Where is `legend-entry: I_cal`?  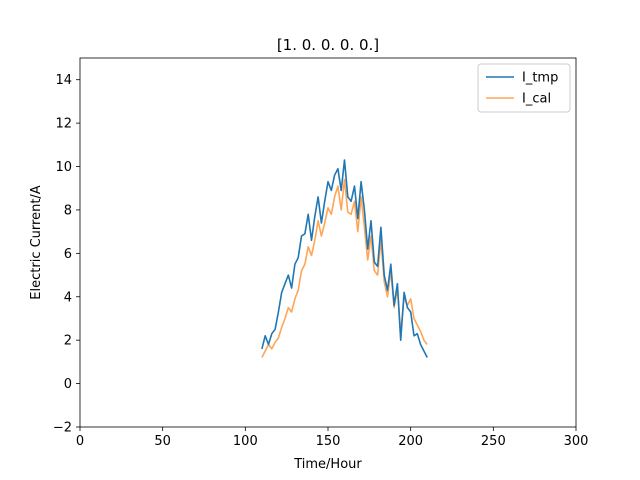
legend-entry: I_cal is located at coordinates (536, 99).